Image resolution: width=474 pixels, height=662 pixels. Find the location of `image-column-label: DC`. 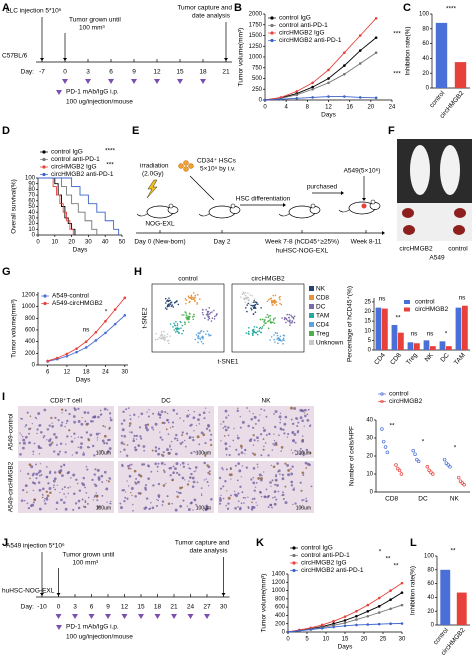

image-column-label: DC is located at coordinates (166, 401).